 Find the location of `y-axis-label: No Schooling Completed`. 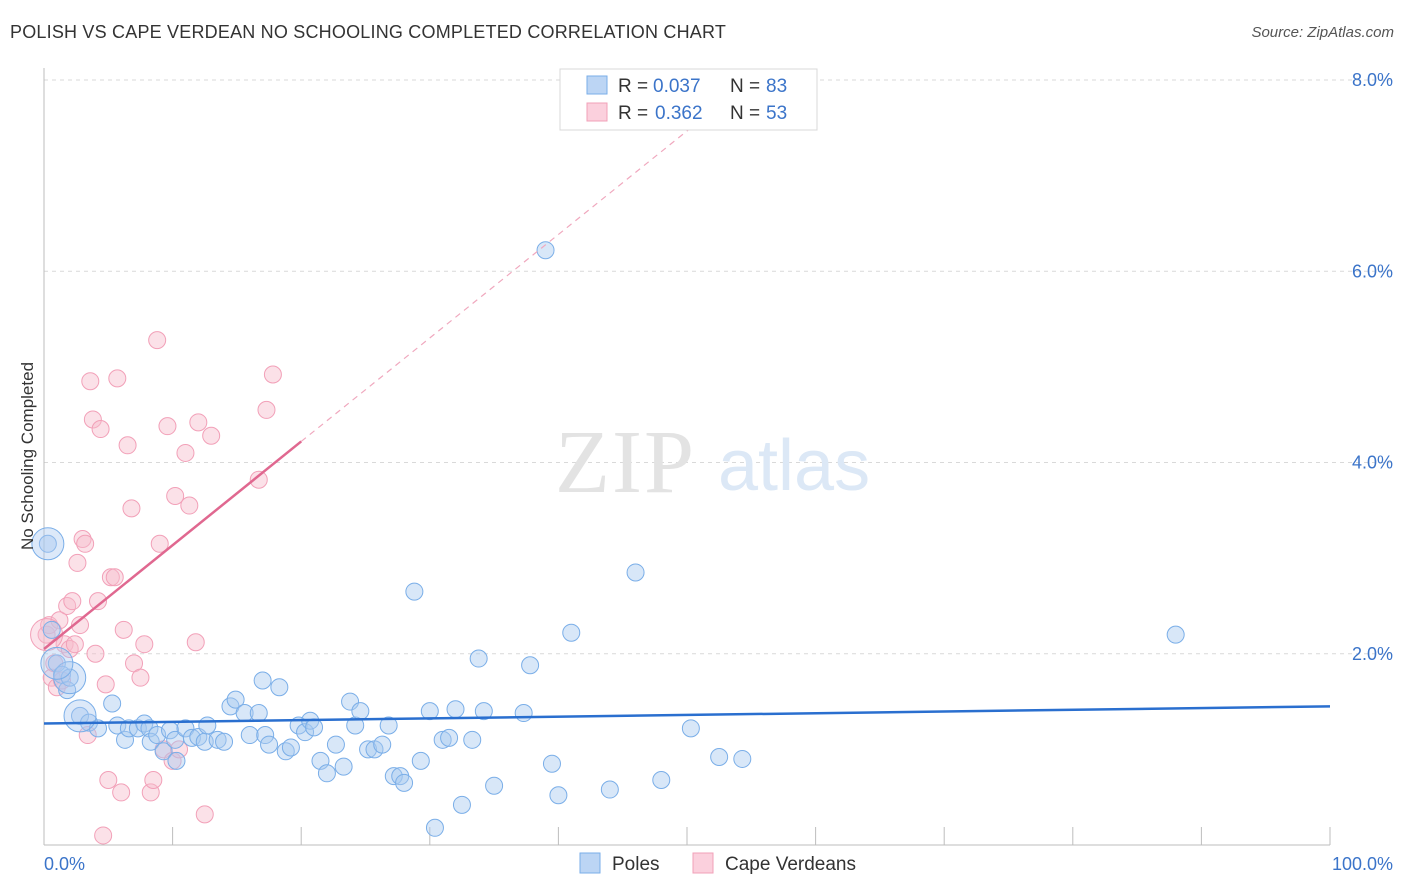

y-axis-label: No Schooling Completed is located at coordinates (27, 456).